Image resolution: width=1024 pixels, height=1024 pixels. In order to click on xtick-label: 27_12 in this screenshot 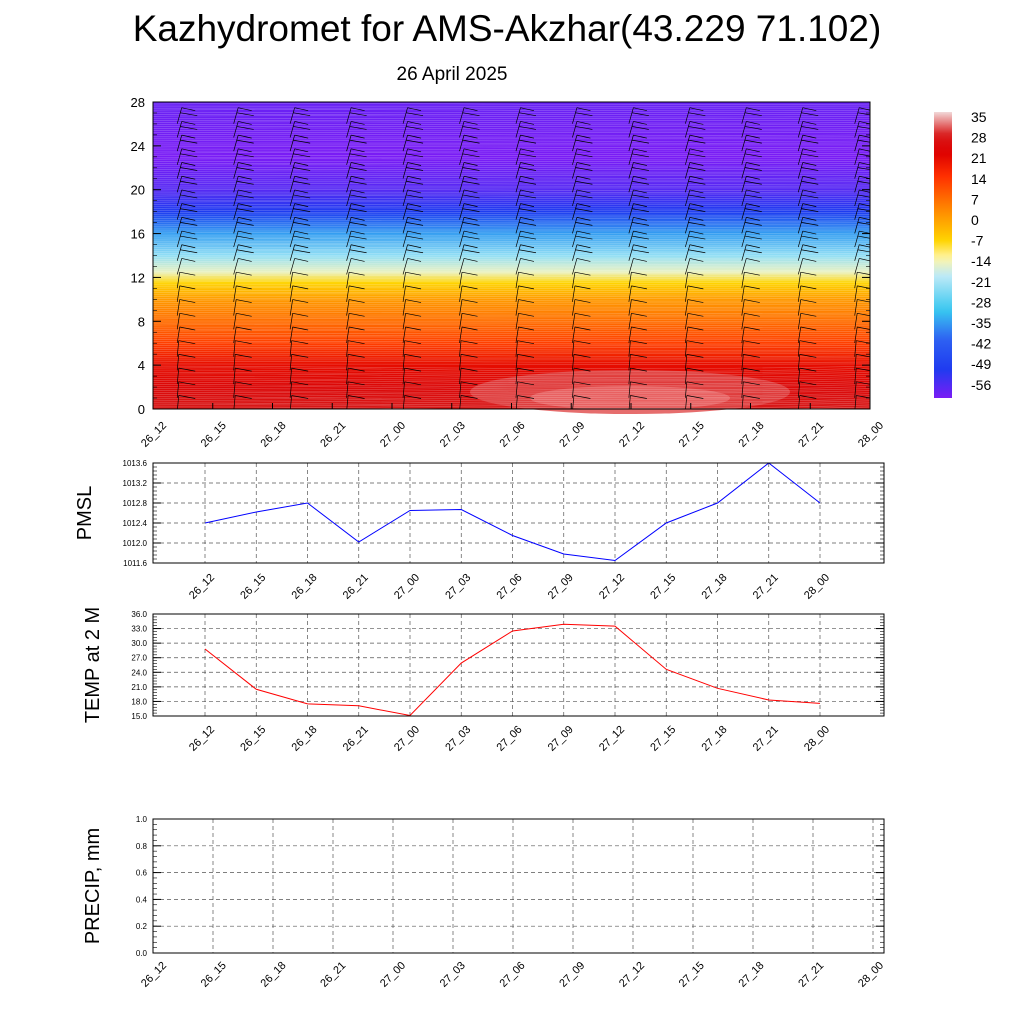, I will do `click(612, 739)`.